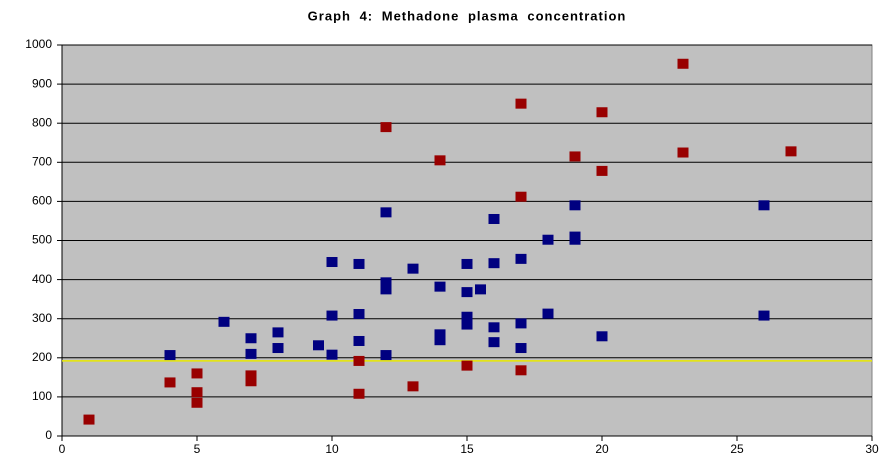 This screenshot has height=463, width=883. What do you see at coordinates (62, 449) in the screenshot?
I see `x-tick-label: 0` at bounding box center [62, 449].